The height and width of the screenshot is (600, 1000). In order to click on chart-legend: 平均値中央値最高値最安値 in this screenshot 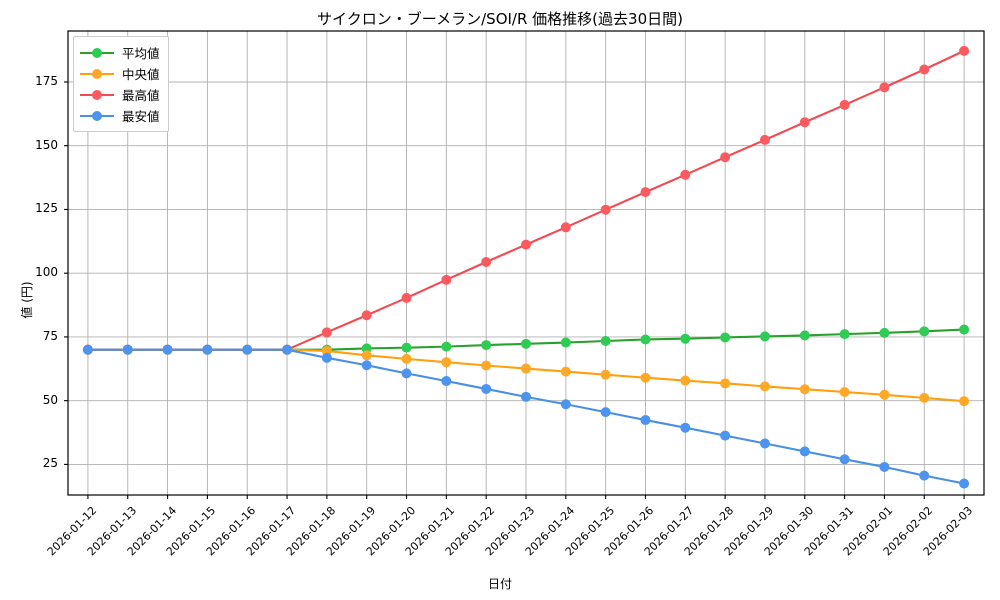, I will do `click(121, 84)`.